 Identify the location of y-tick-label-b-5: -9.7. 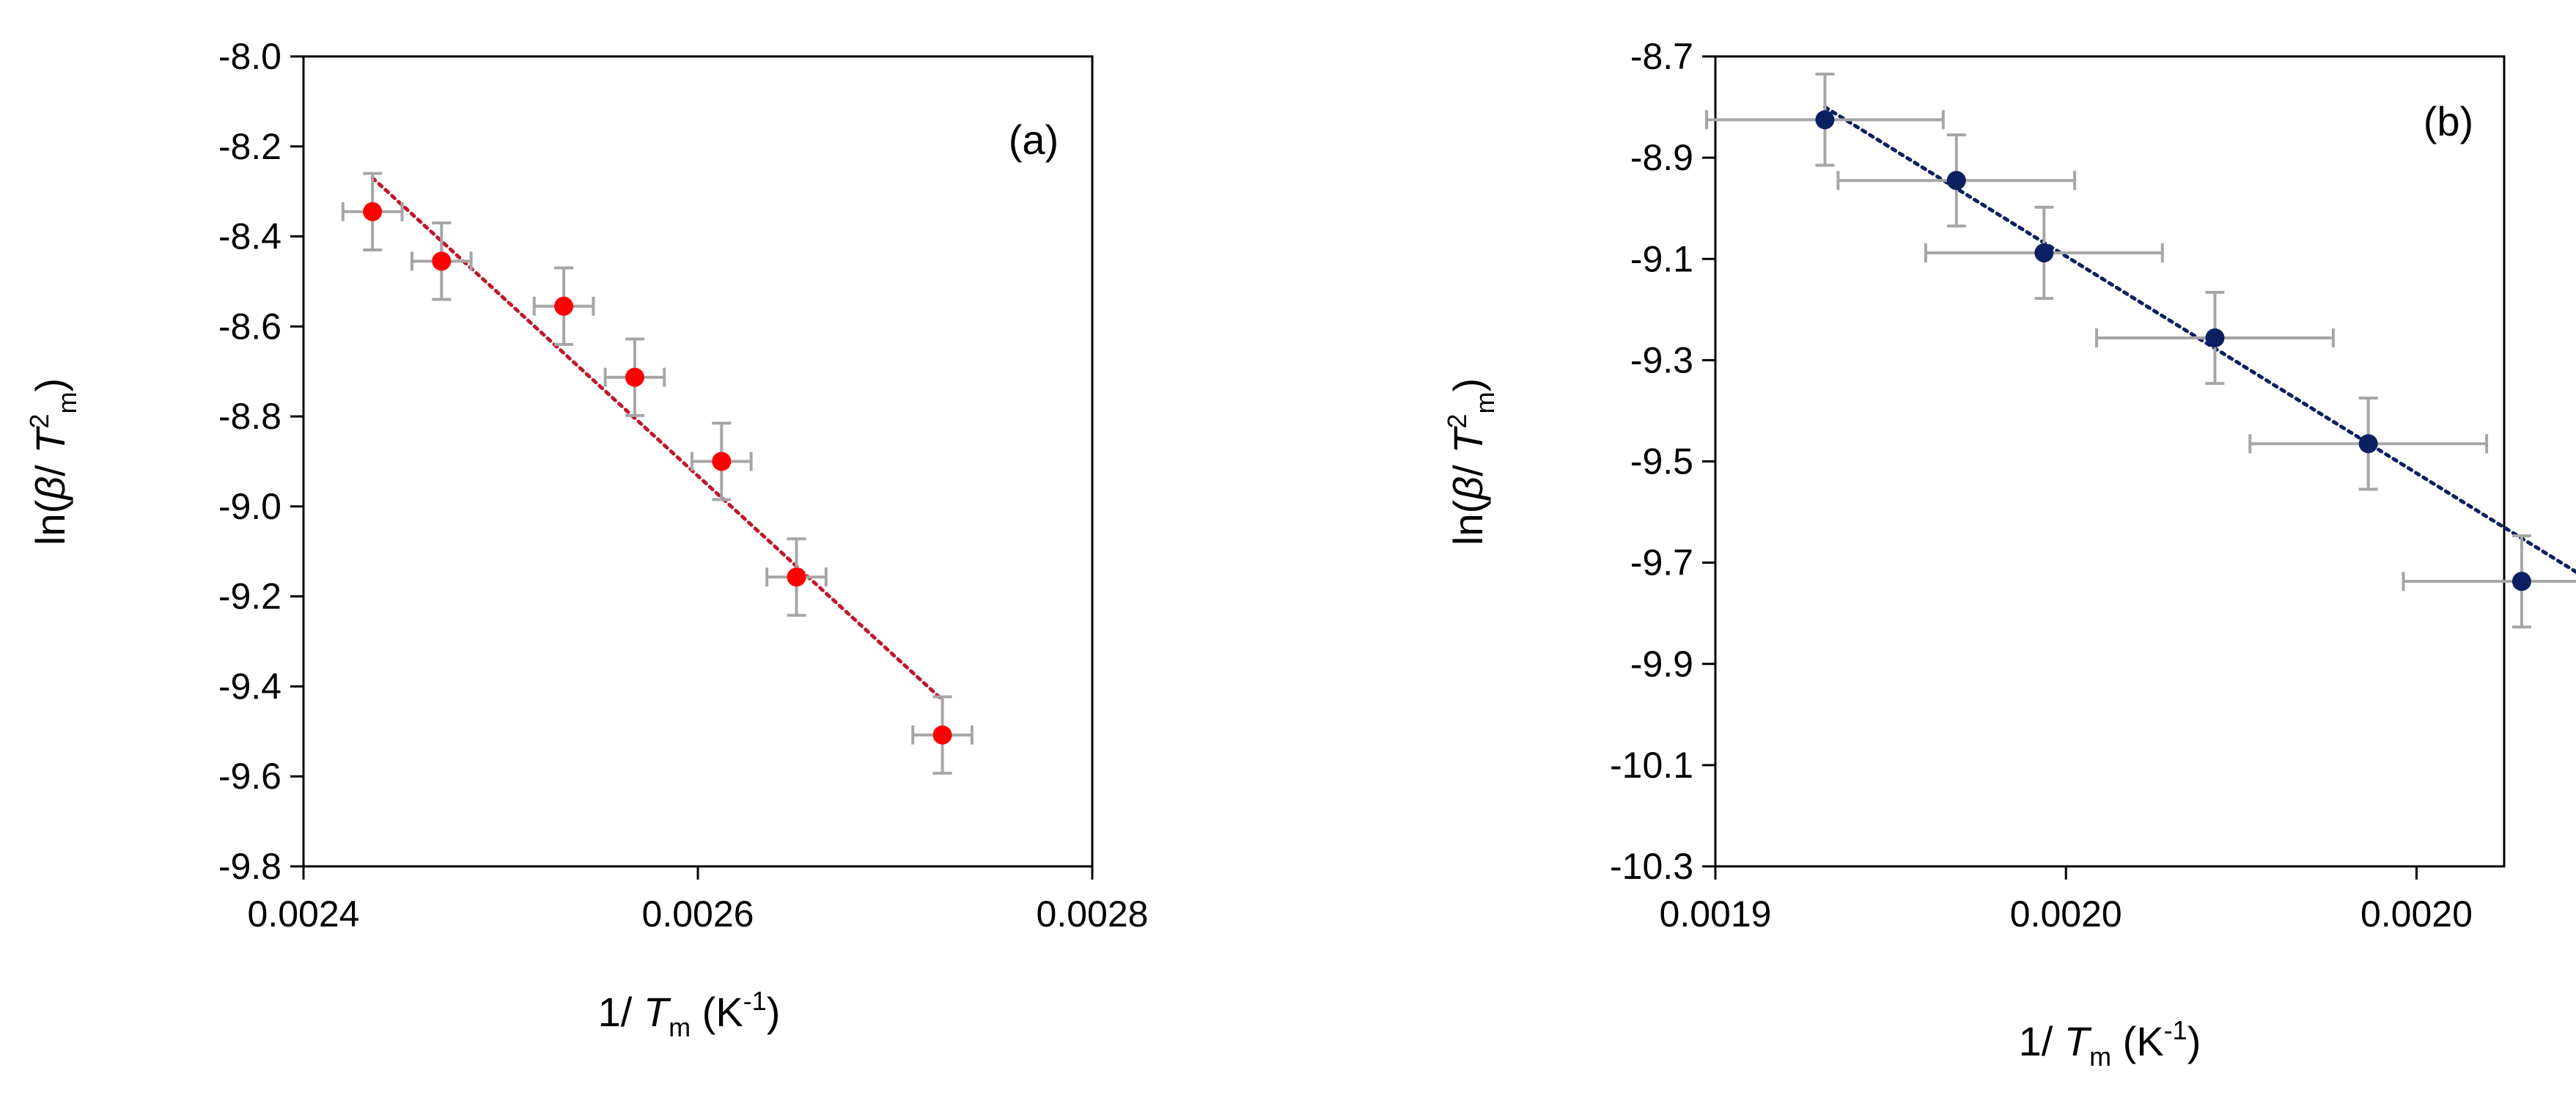
(1662, 563).